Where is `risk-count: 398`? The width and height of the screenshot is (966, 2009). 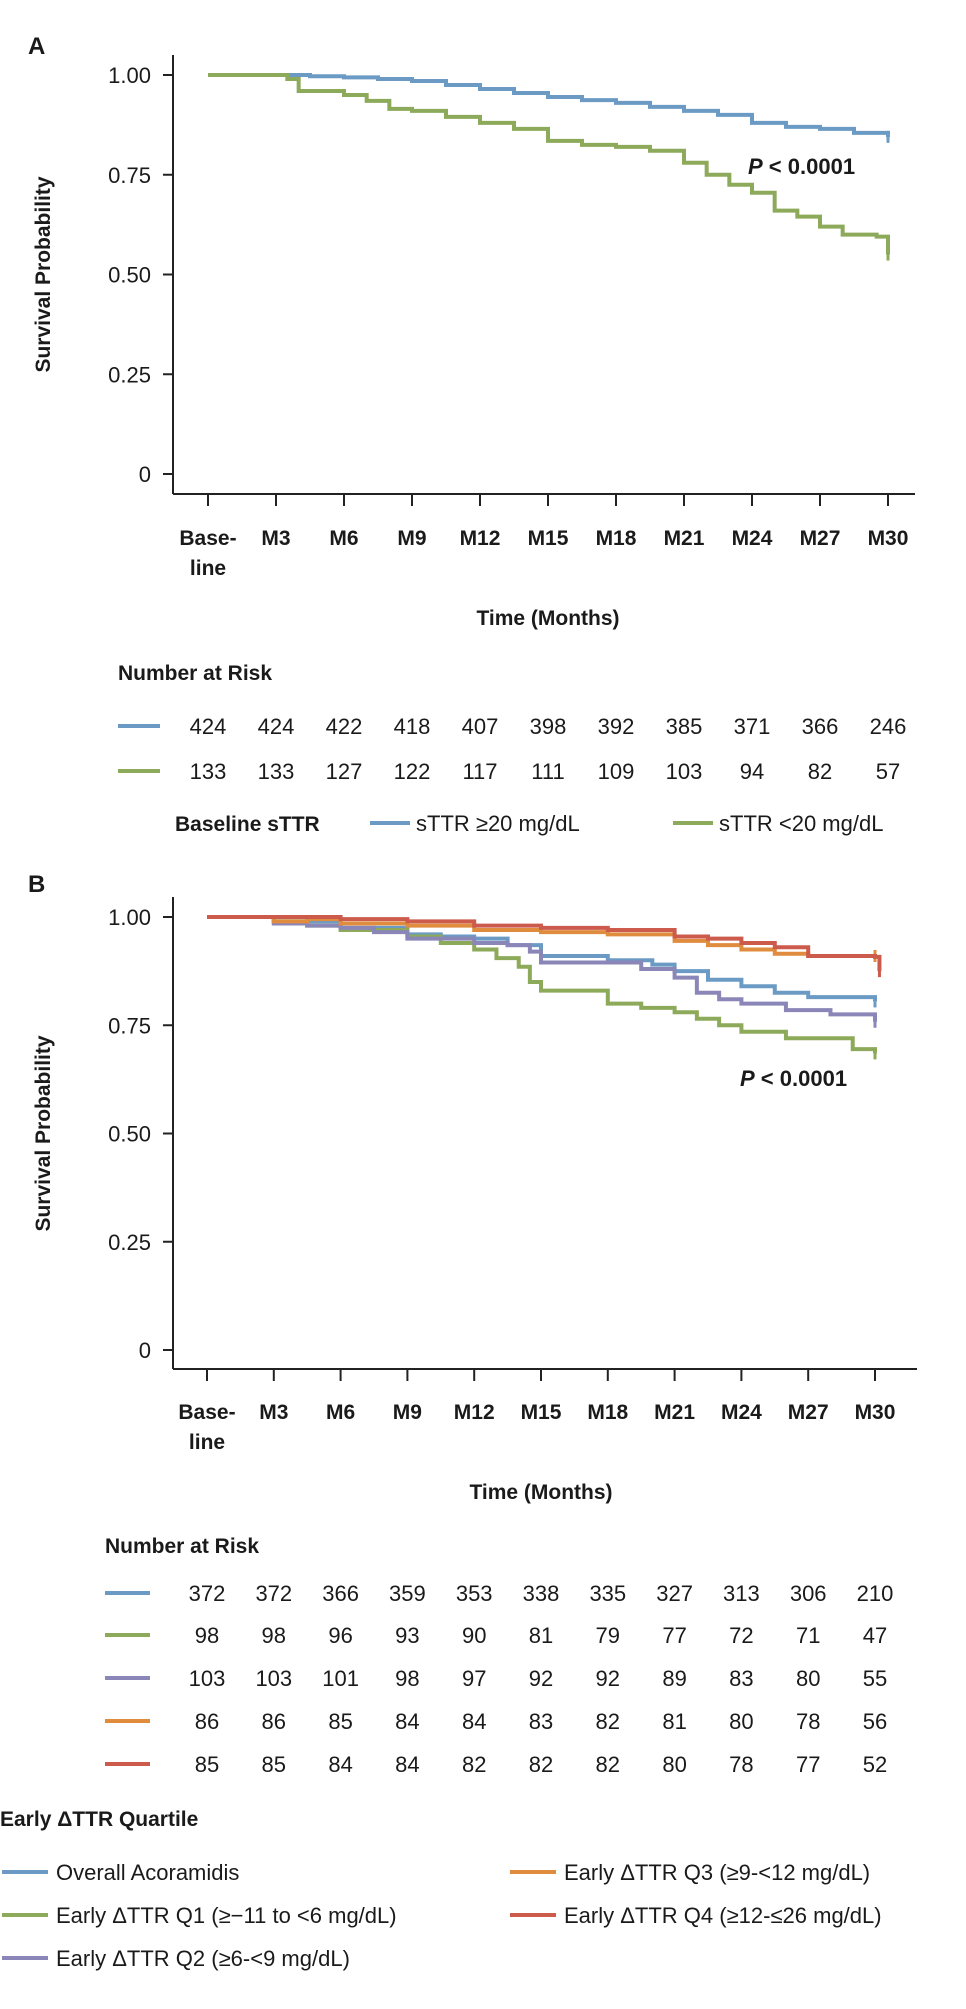
risk-count: 398 is located at coordinates (548, 726).